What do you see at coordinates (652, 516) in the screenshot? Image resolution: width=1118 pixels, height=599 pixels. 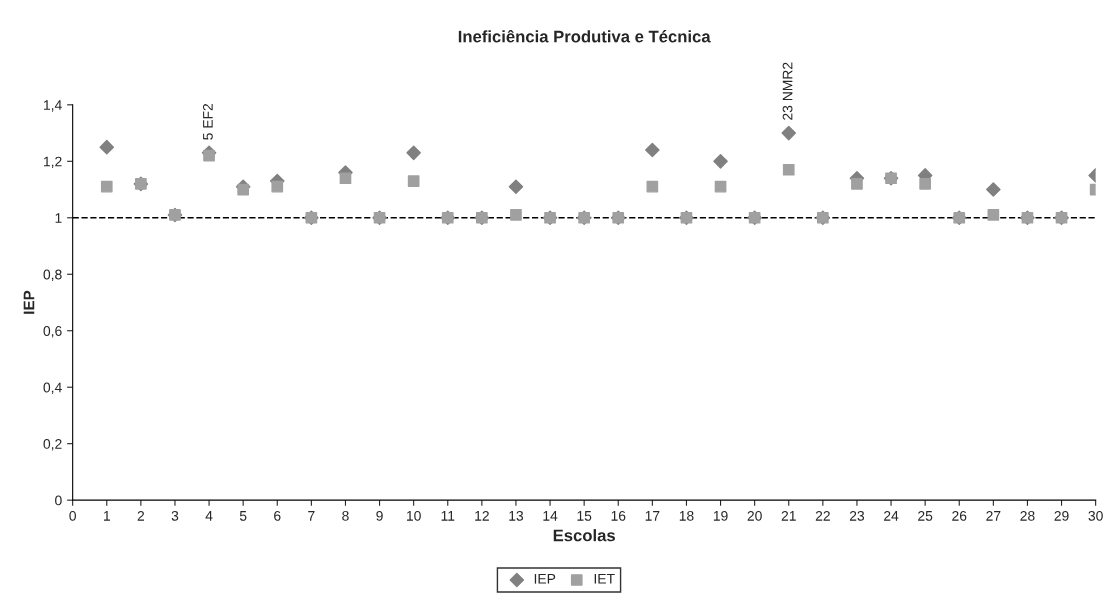 I see `x-tick-label: 17` at bounding box center [652, 516].